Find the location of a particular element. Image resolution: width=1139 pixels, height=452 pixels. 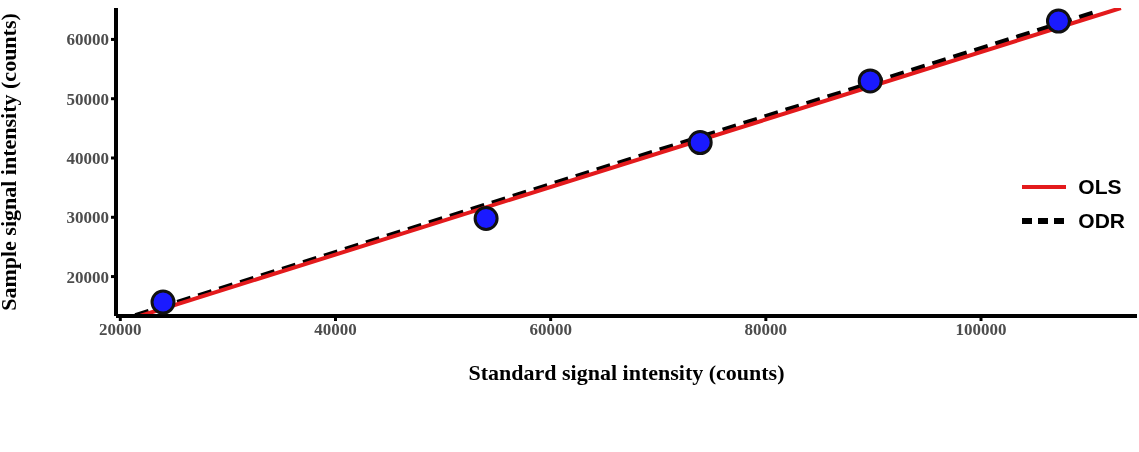

y-axis-title: Sample signal intensity (counts) is located at coordinates (10, 162).